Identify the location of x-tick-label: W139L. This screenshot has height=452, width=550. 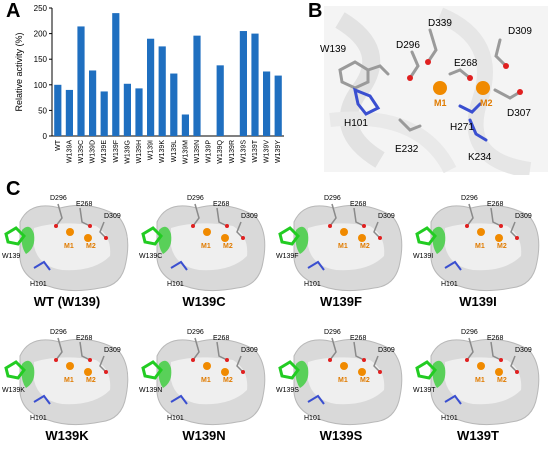
(174, 151).